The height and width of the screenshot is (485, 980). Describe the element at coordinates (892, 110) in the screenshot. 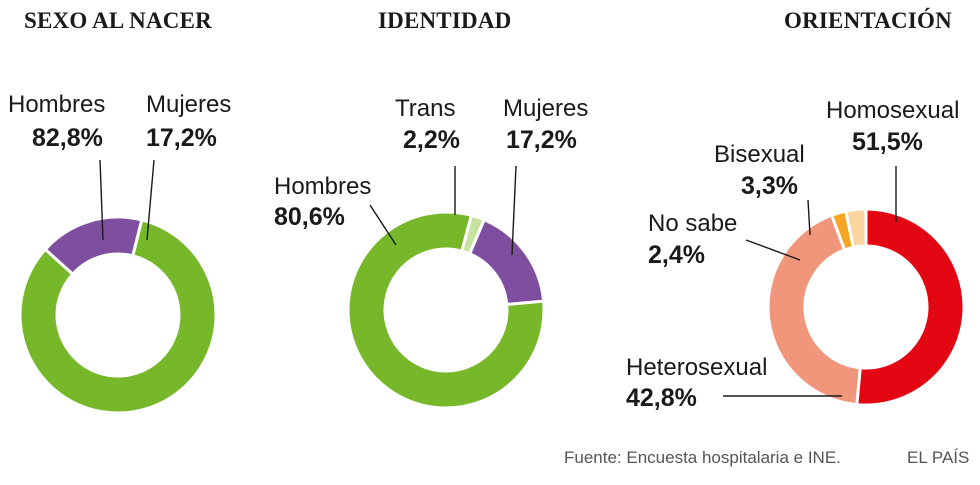

I see `slice-label-2-0: Homosexual` at that location.